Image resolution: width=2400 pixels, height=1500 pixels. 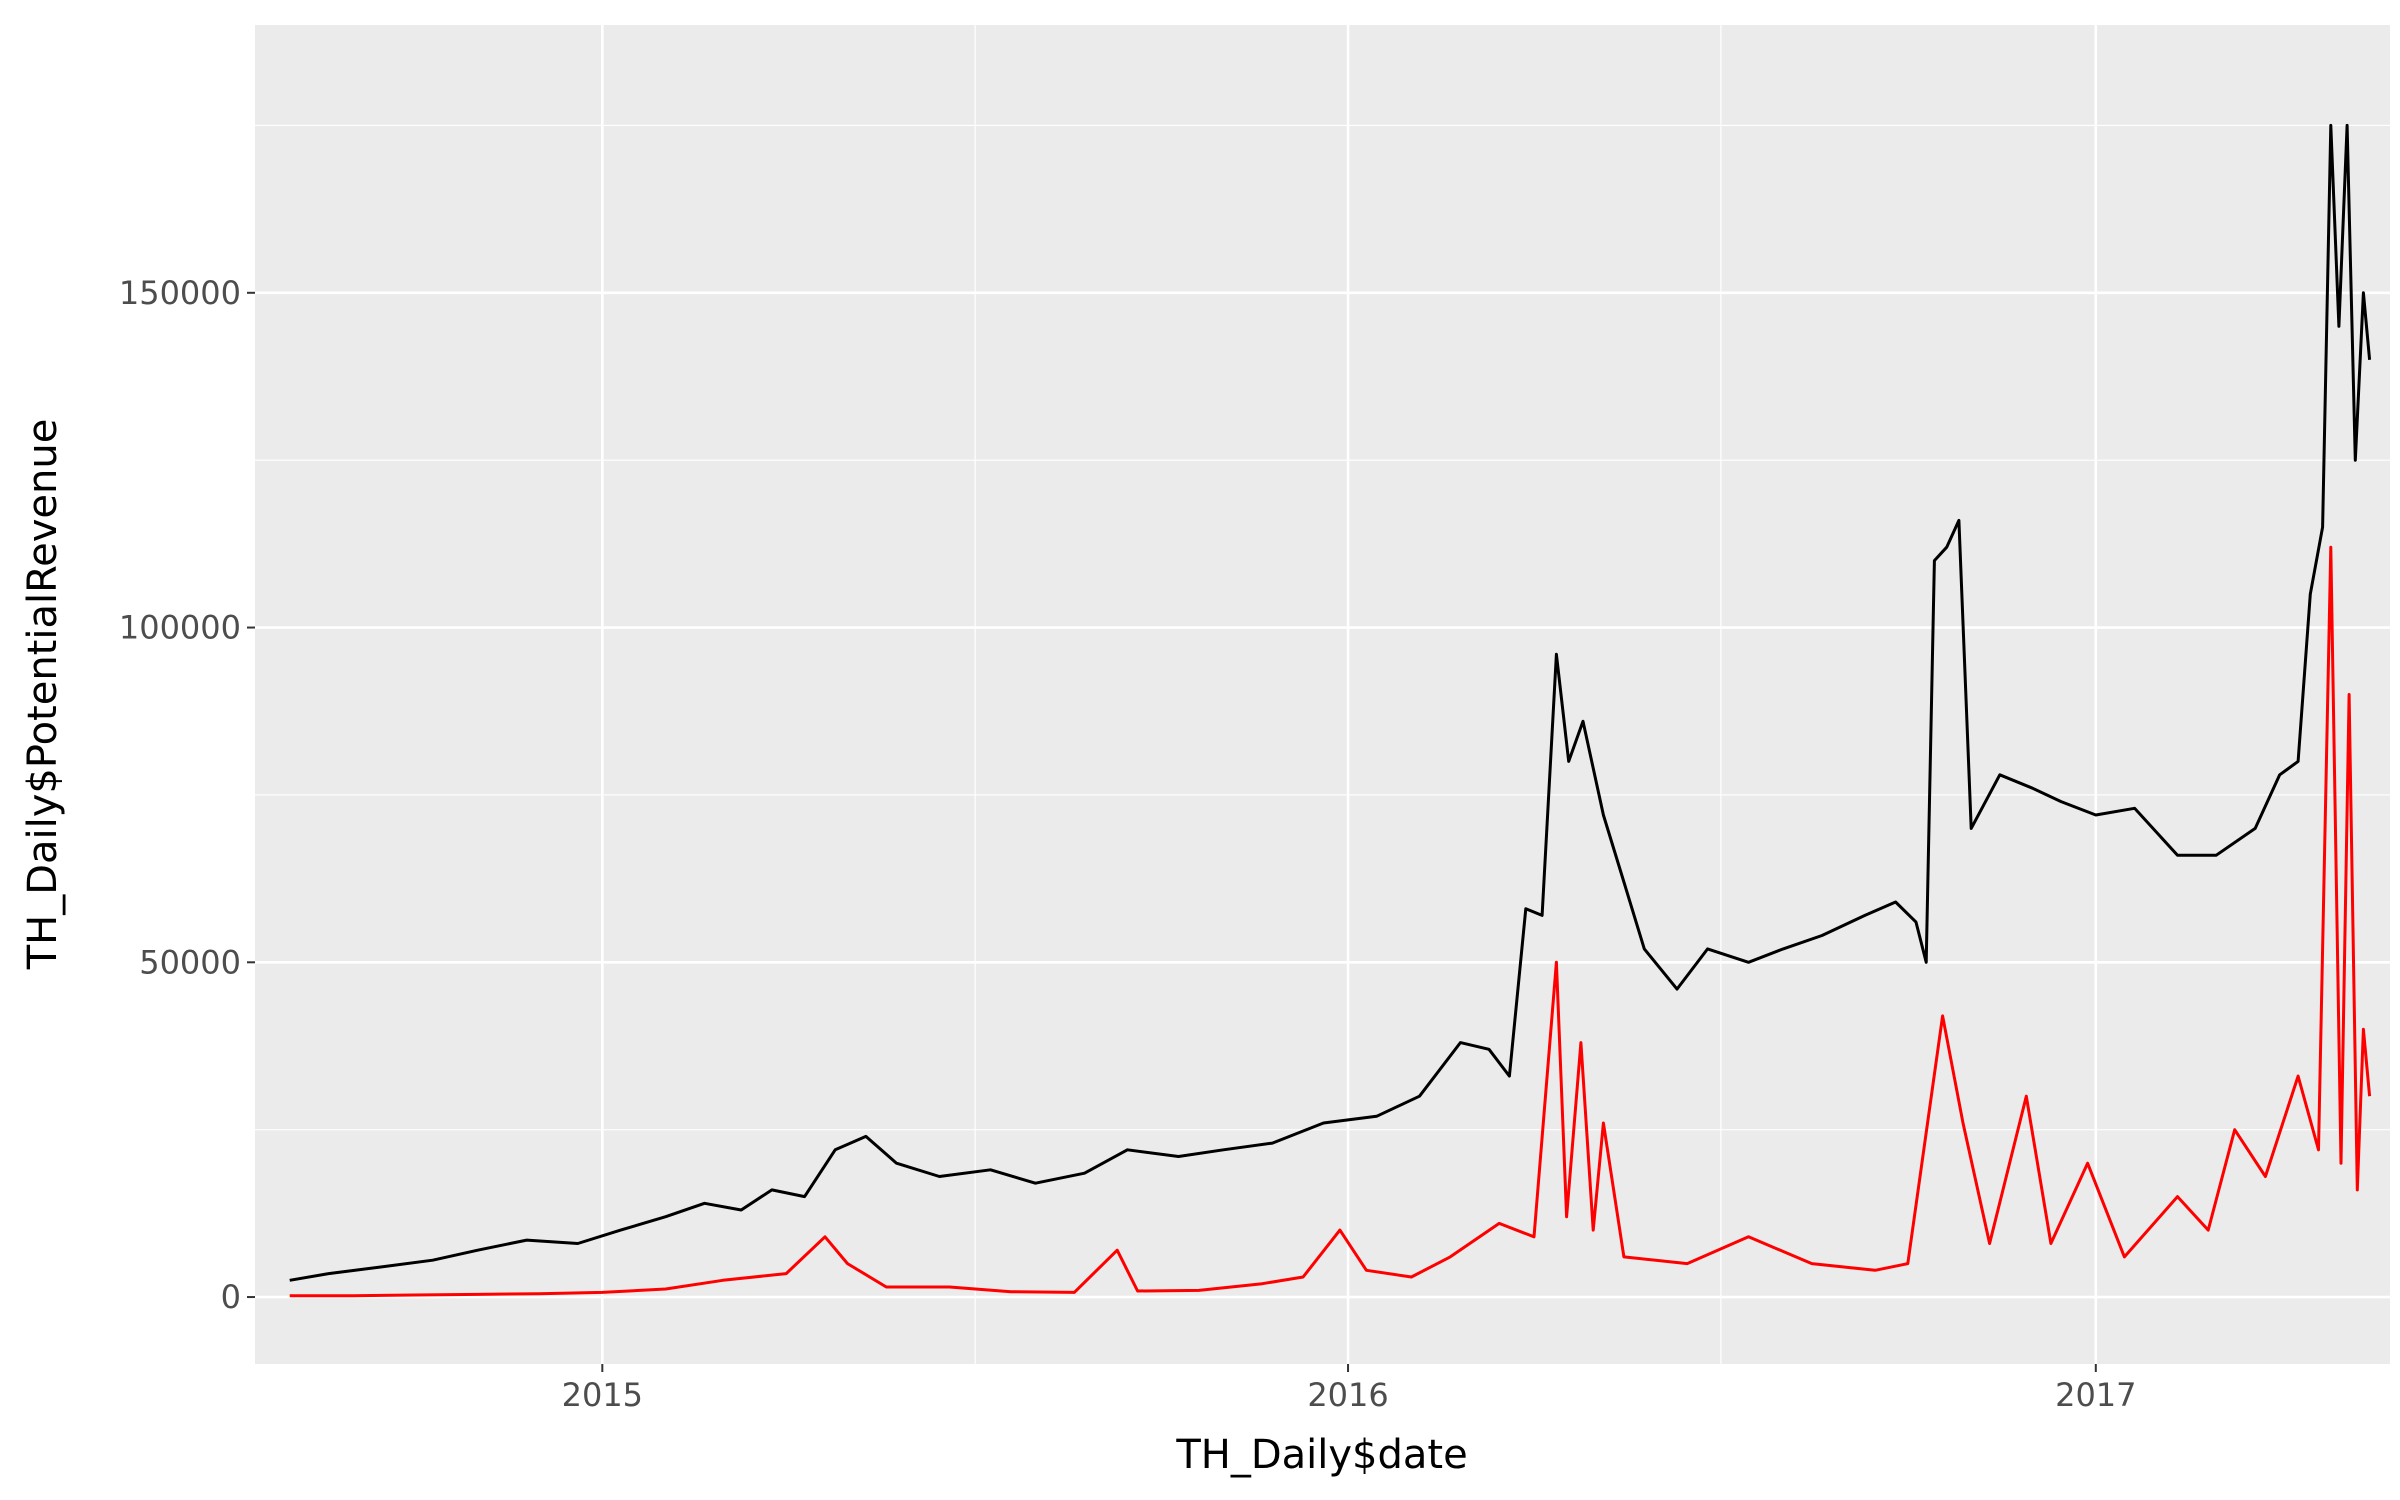 What do you see at coordinates (187, 795) in the screenshot?
I see `y-axis: 0 50000 100000 150000` at bounding box center [187, 795].